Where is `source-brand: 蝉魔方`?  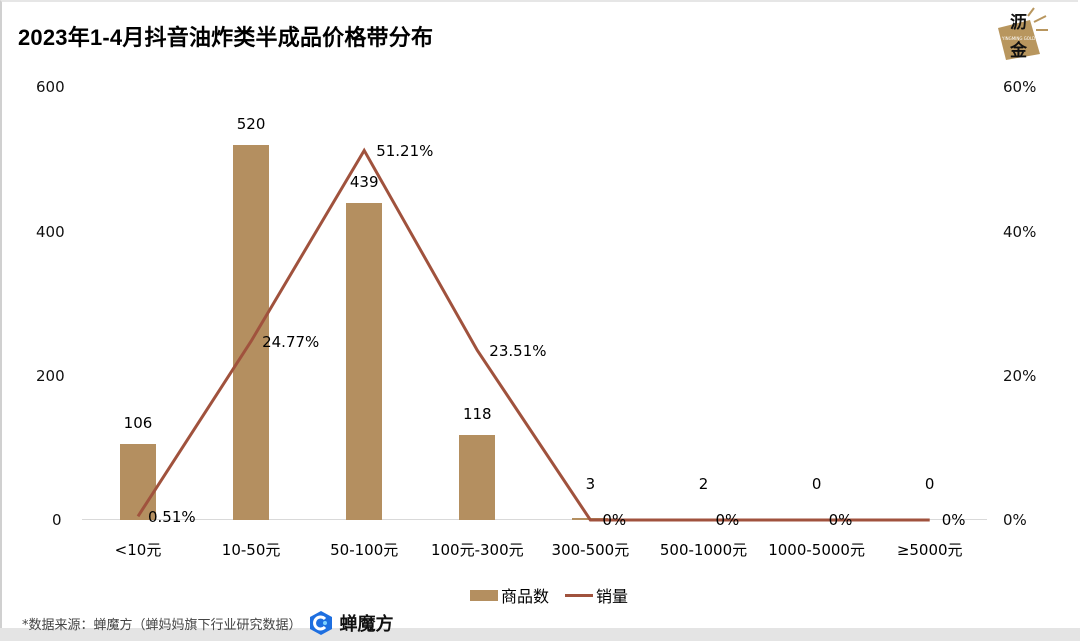
source-brand: 蝉魔方 is located at coordinates (351, 623).